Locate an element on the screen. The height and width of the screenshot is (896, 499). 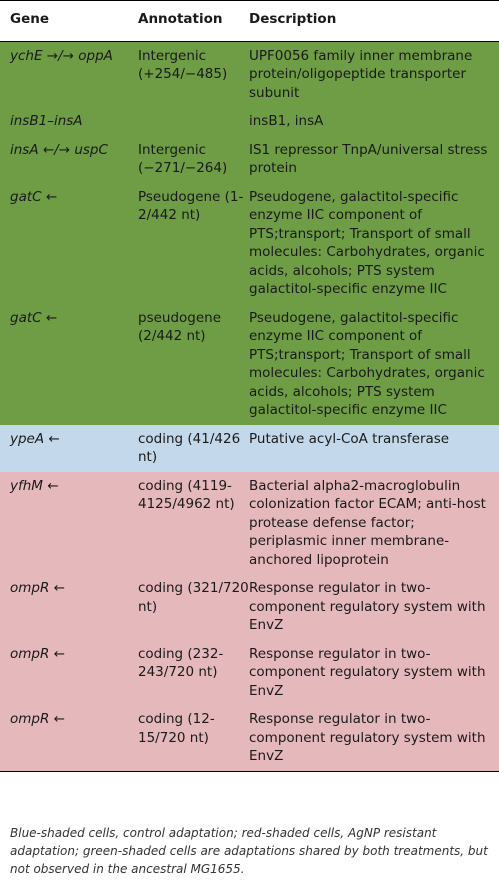
annotation-cell-text: coding (232-243/720 nt) is located at coordinates (181, 663).